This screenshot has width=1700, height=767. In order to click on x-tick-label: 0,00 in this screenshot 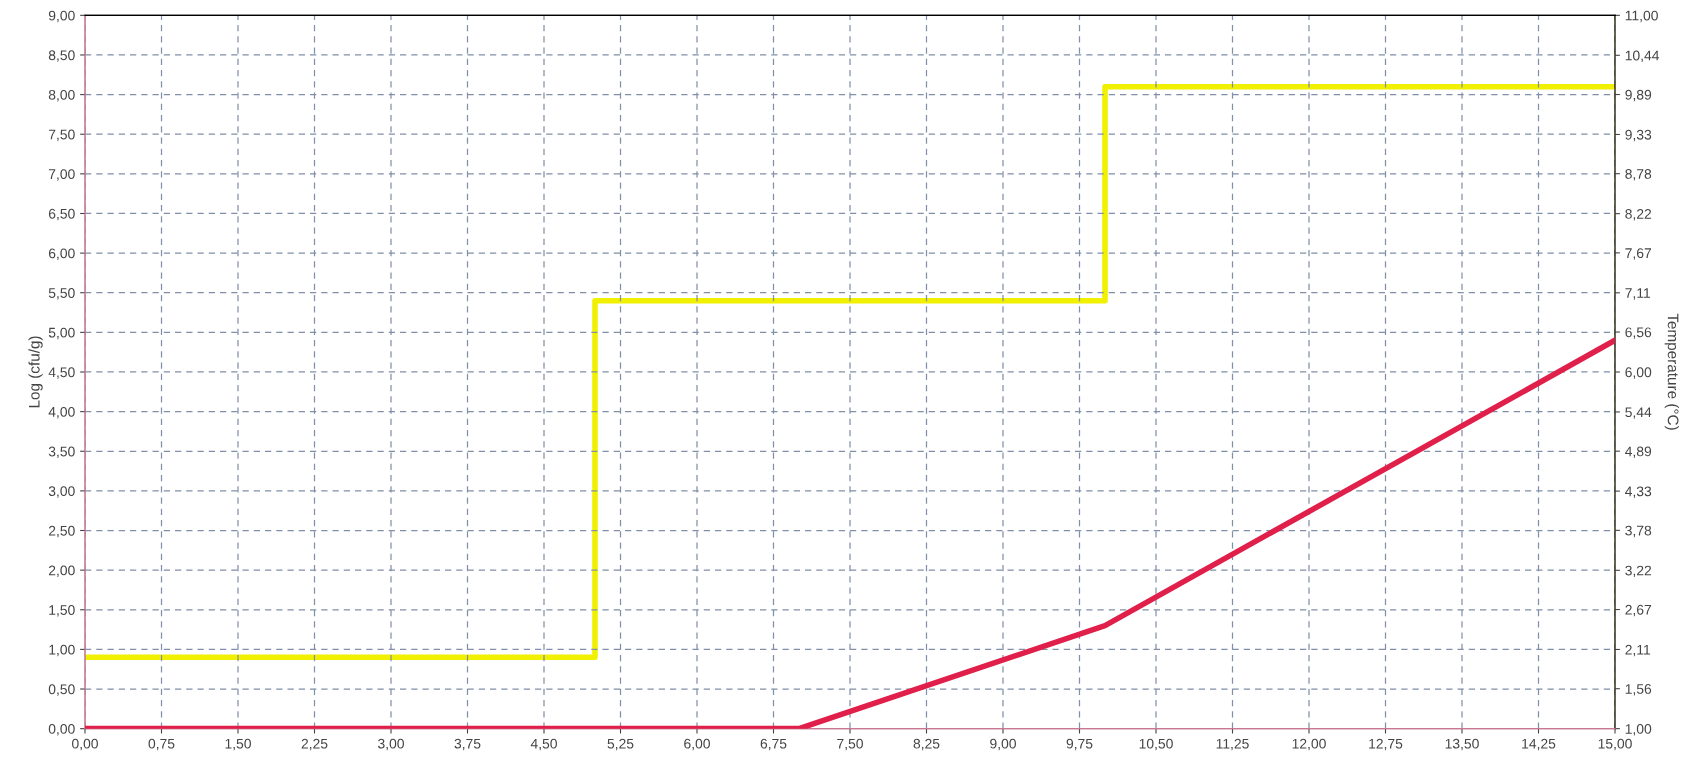, I will do `click(85, 744)`.